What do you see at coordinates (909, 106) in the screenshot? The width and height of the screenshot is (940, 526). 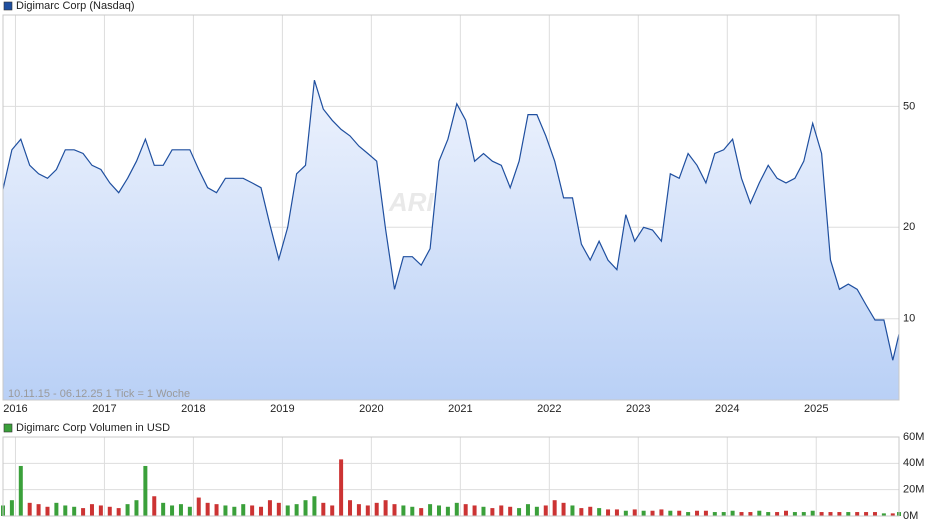 I see `y-tick-label: 50` at bounding box center [909, 106].